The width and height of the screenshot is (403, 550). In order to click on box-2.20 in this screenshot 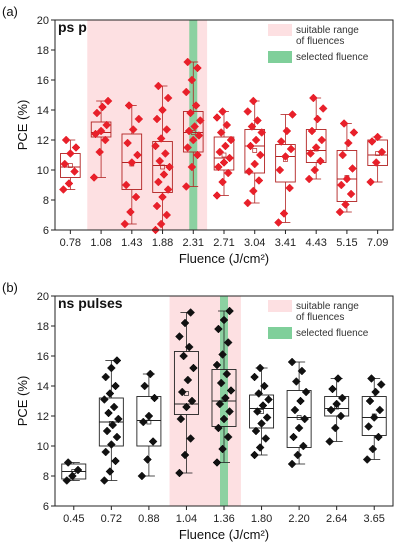, I will do `click(299, 413)`.